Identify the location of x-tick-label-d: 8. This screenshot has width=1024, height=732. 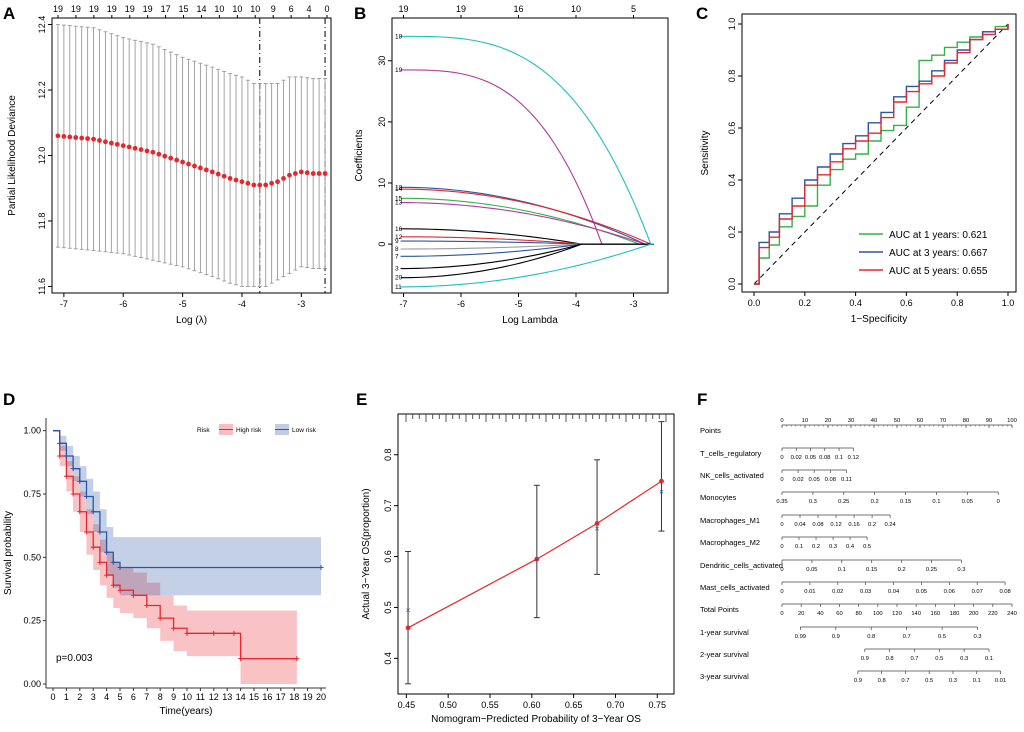
(160, 697).